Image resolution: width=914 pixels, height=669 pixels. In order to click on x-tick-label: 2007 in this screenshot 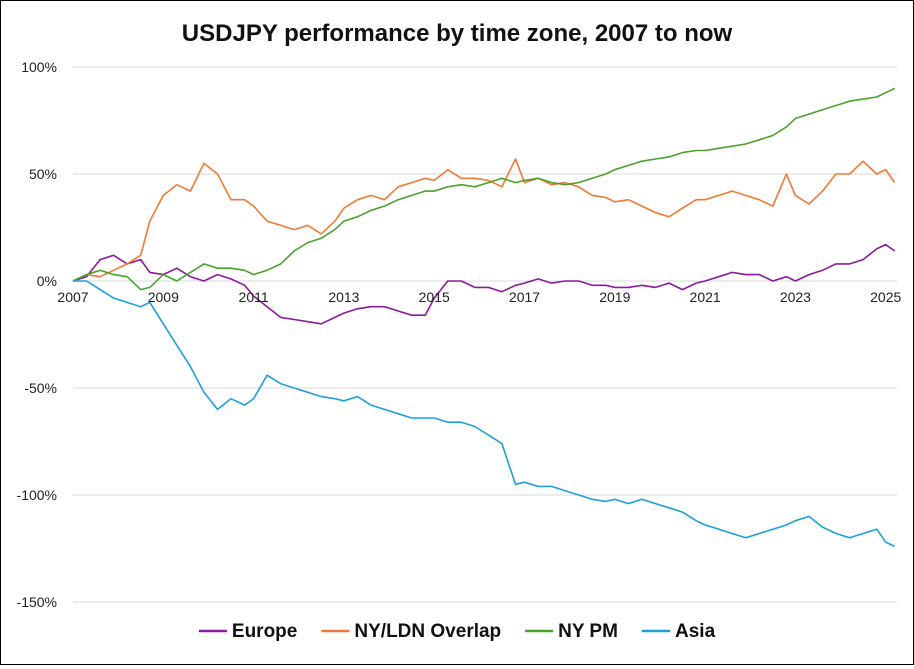, I will do `click(72, 297)`.